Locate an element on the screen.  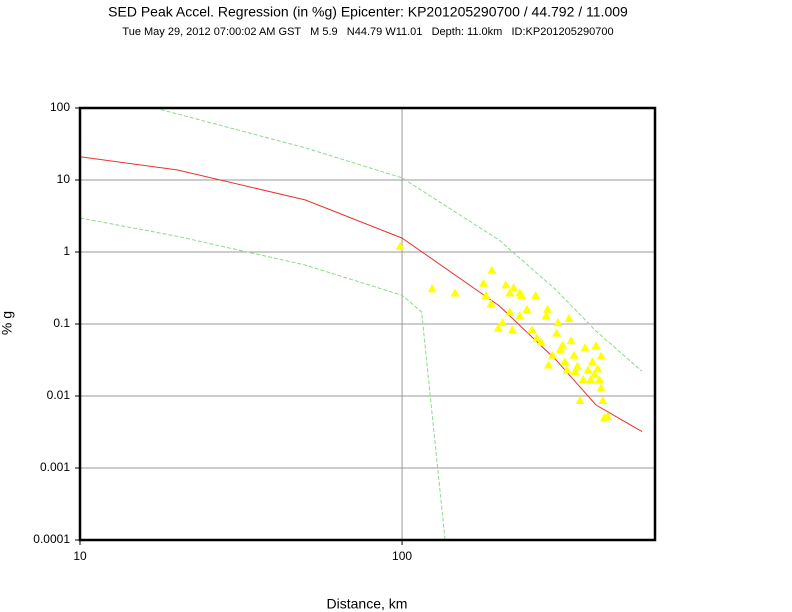
y-tick-label: 0.1 is located at coordinates (61, 323).